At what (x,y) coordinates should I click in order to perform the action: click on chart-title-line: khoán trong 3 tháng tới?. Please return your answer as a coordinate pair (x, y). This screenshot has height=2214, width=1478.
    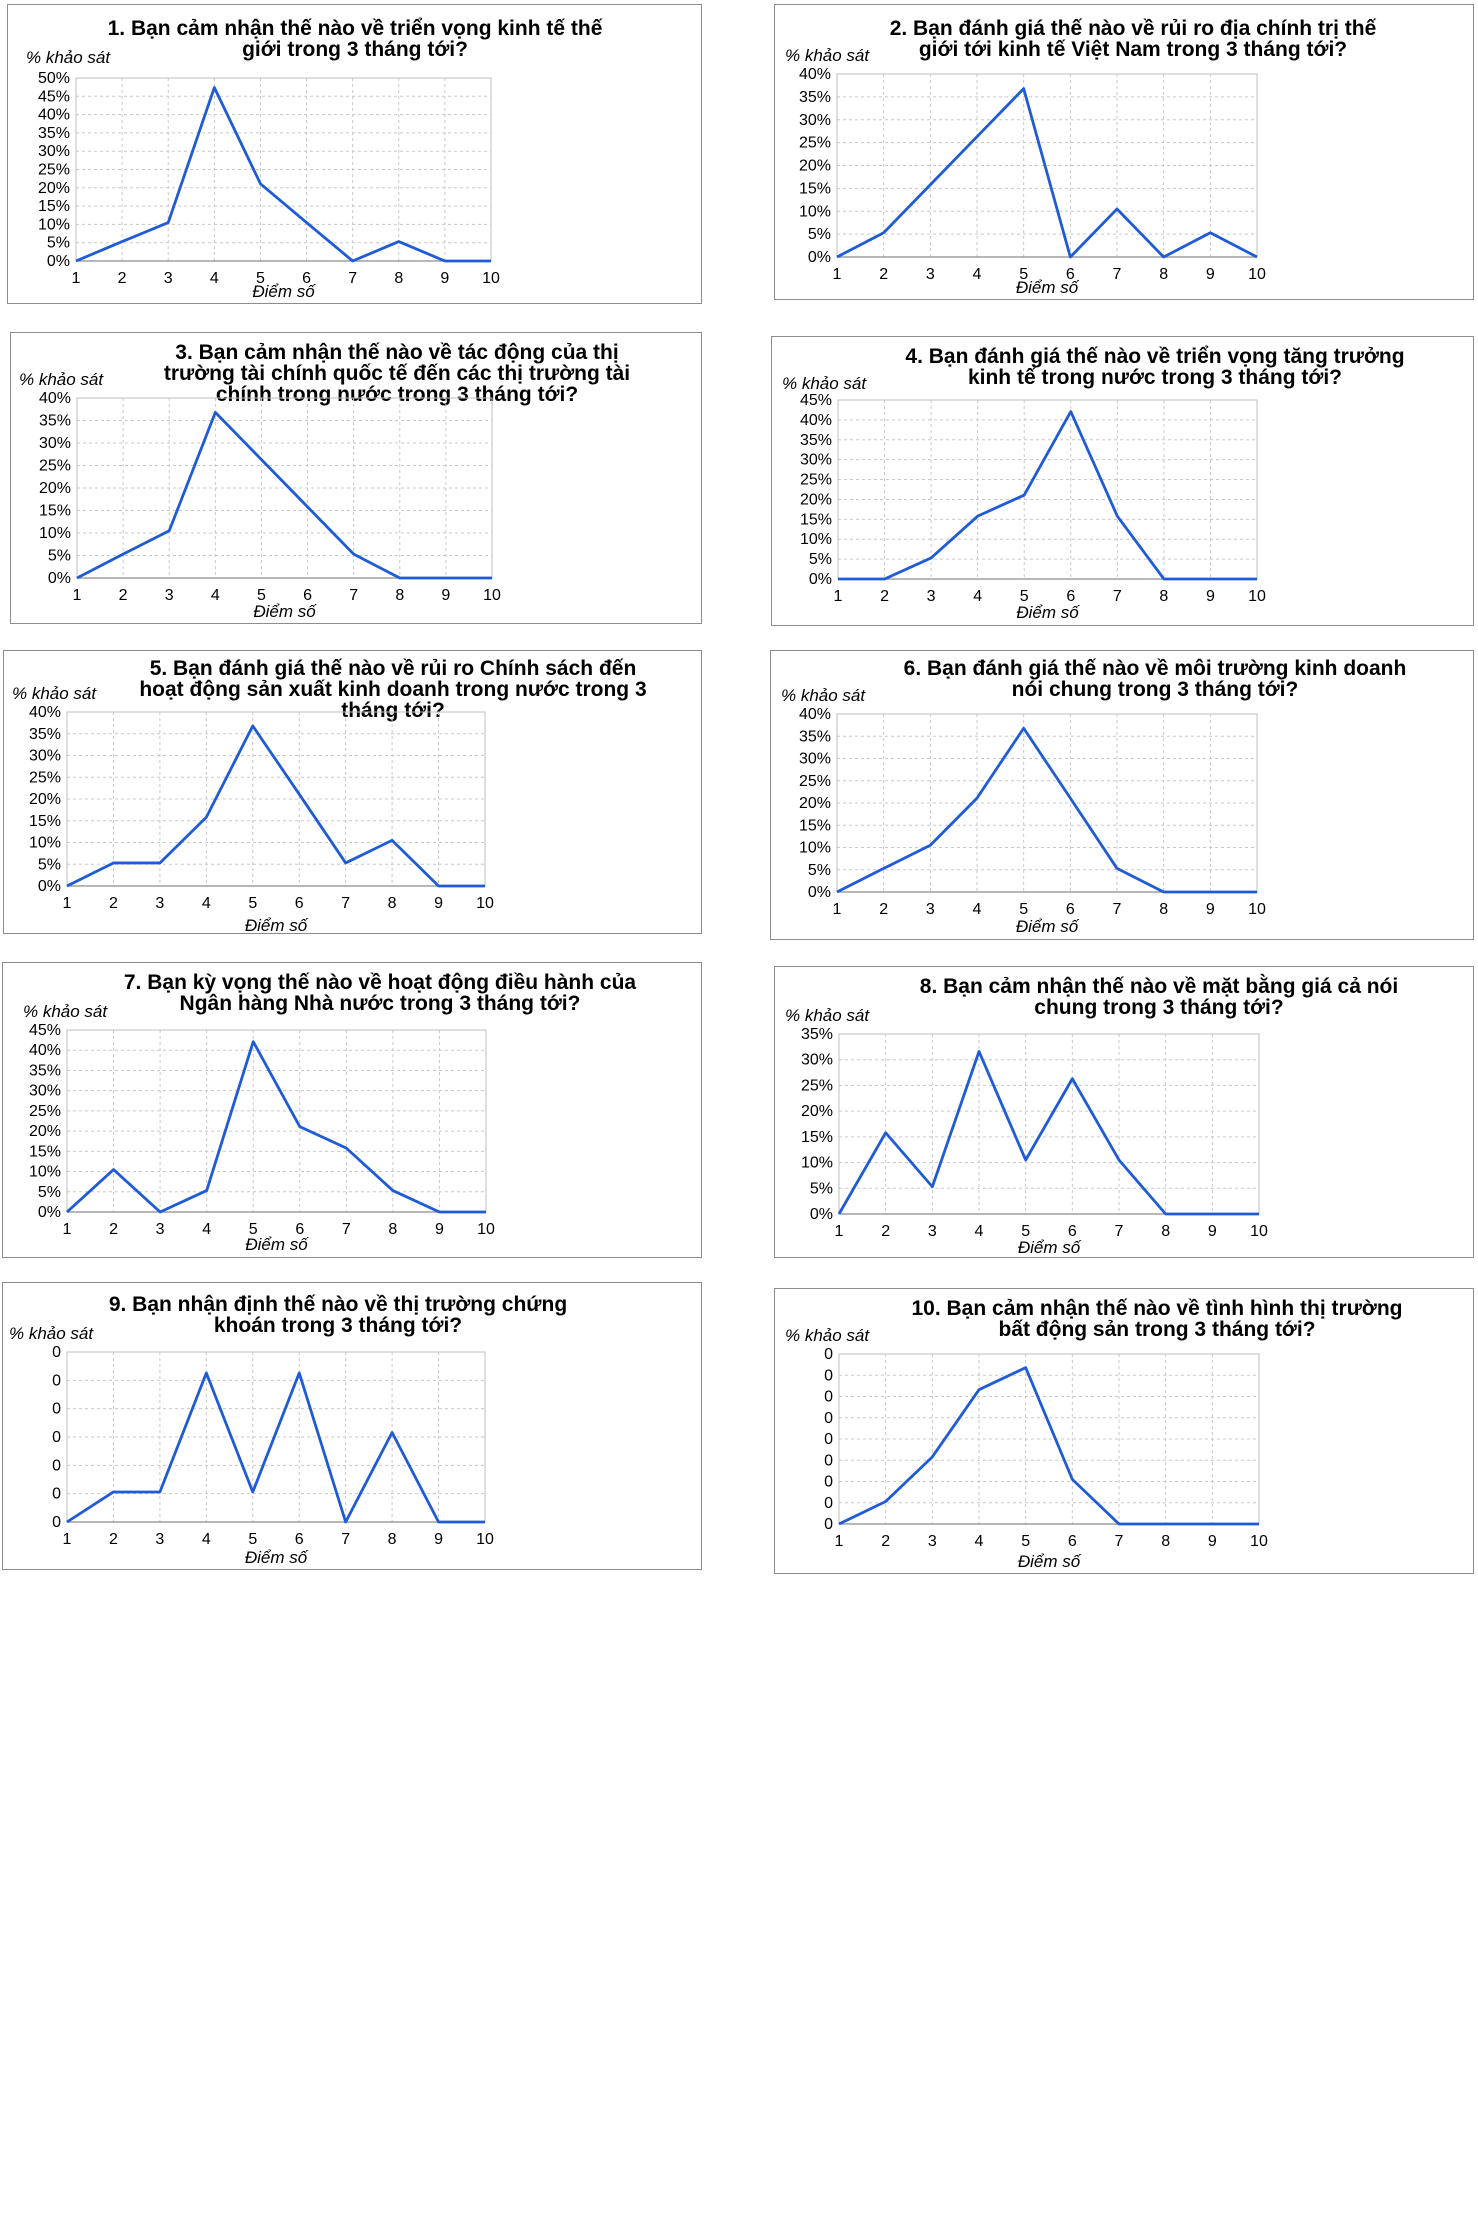
    Looking at the image, I should click on (338, 1325).